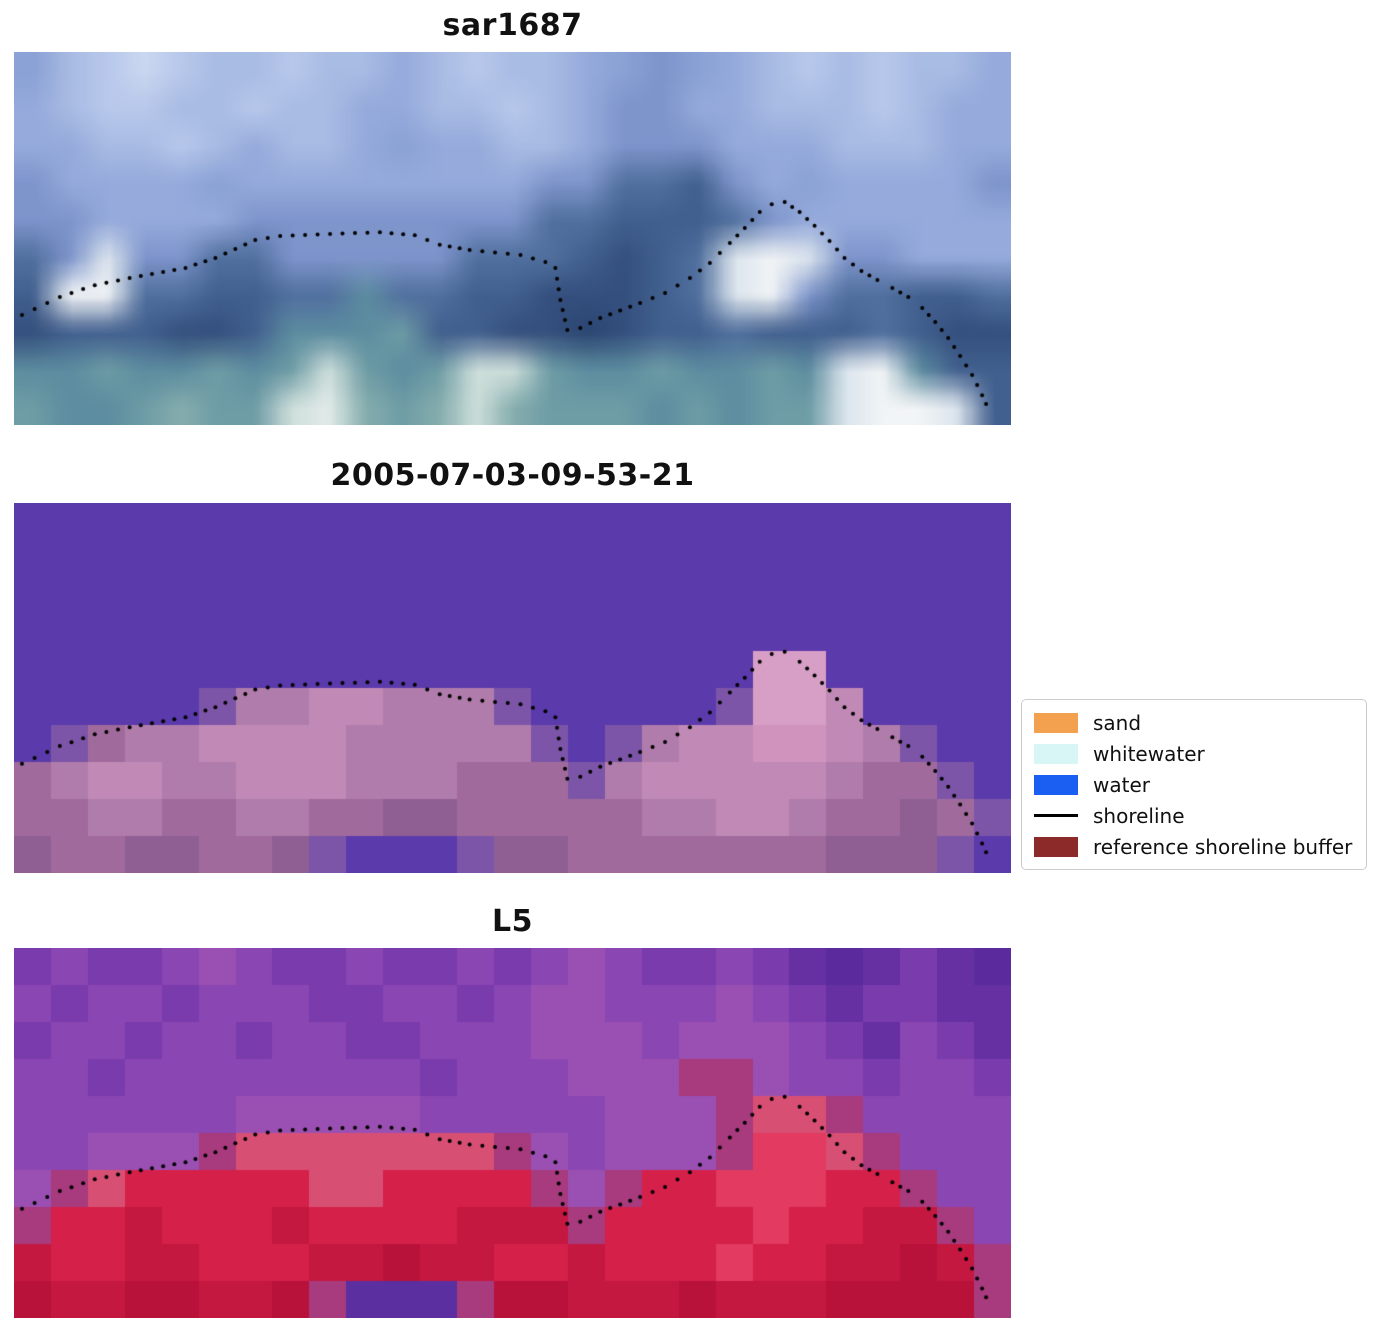  What do you see at coordinates (512, 475) in the screenshot?
I see `panel-title-date: 2005-07-03-09-53-21` at bounding box center [512, 475].